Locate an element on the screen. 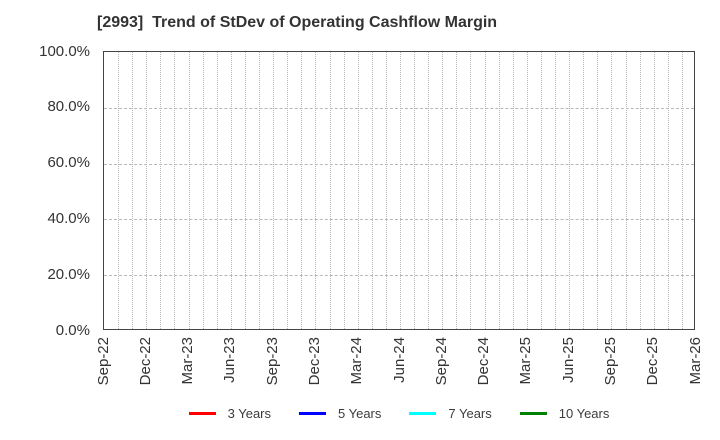 Image resolution: width=720 pixels, height=440 pixels. legend-label-5-years: 5 Years is located at coordinates (360, 413).